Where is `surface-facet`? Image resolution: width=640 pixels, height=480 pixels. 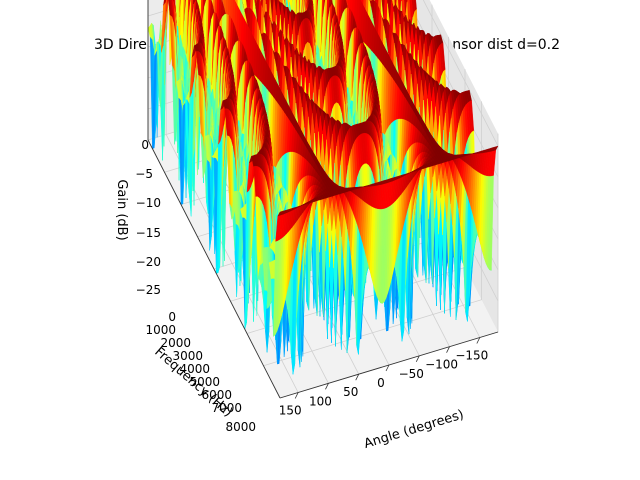
surface-facet is located at coordinates (164, 3).